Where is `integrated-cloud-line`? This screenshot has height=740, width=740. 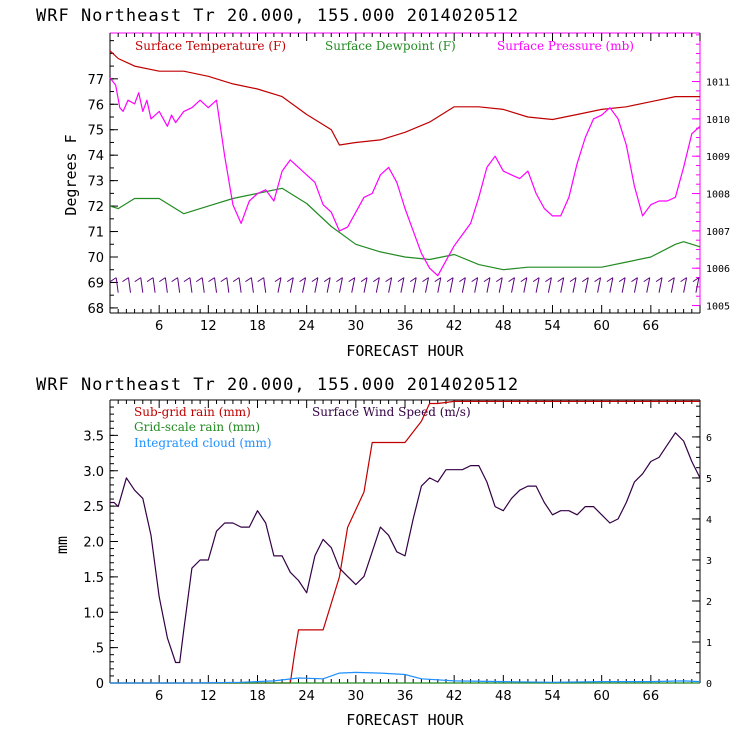 integrated-cloud-line is located at coordinates (405, 677).